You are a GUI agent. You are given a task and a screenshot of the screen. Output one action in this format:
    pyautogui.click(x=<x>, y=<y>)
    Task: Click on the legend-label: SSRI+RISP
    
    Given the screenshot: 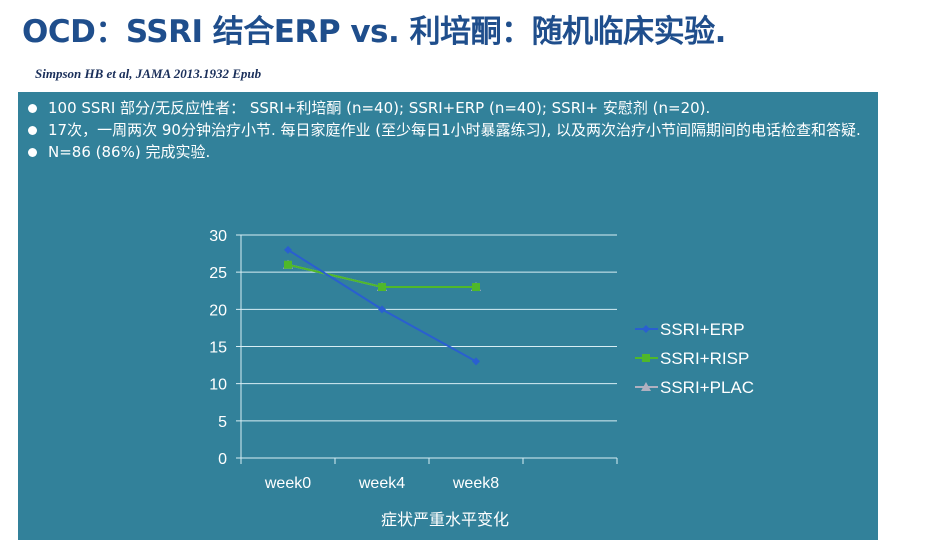 What is the action you would take?
    pyautogui.click(x=704, y=358)
    